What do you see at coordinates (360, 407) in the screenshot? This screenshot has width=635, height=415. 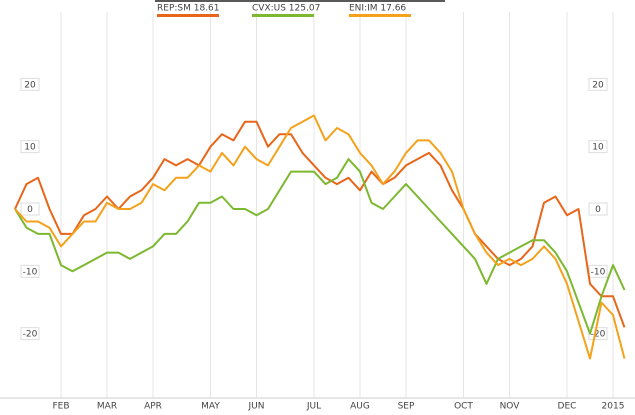 I see `x-tick-label: AUG` at bounding box center [360, 407].